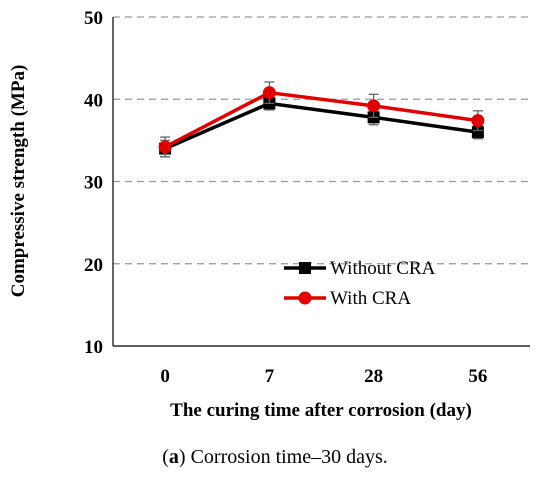 This screenshot has height=485, width=550. I want to click on legend-label: Without CRA, so click(383, 268).